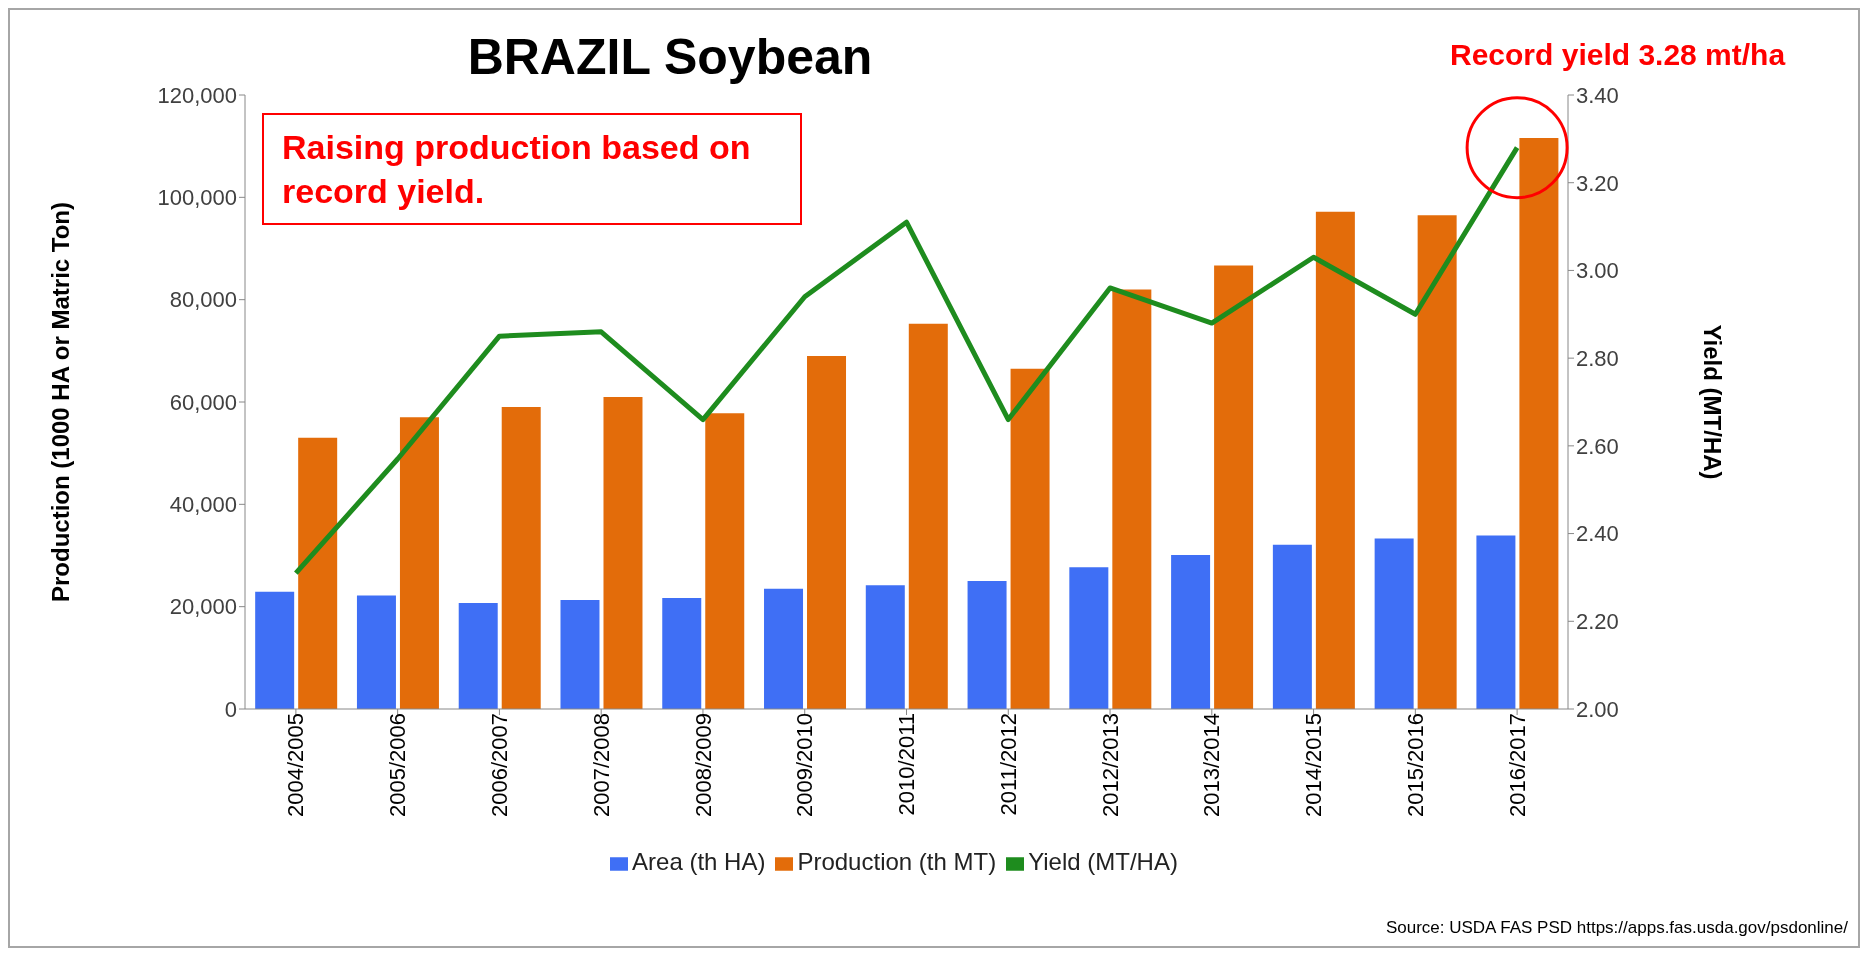 This screenshot has height=960, width=1871. Describe the element at coordinates (1415, 765) in the screenshot. I see `x-tick-label: 2015/2016` at that location.